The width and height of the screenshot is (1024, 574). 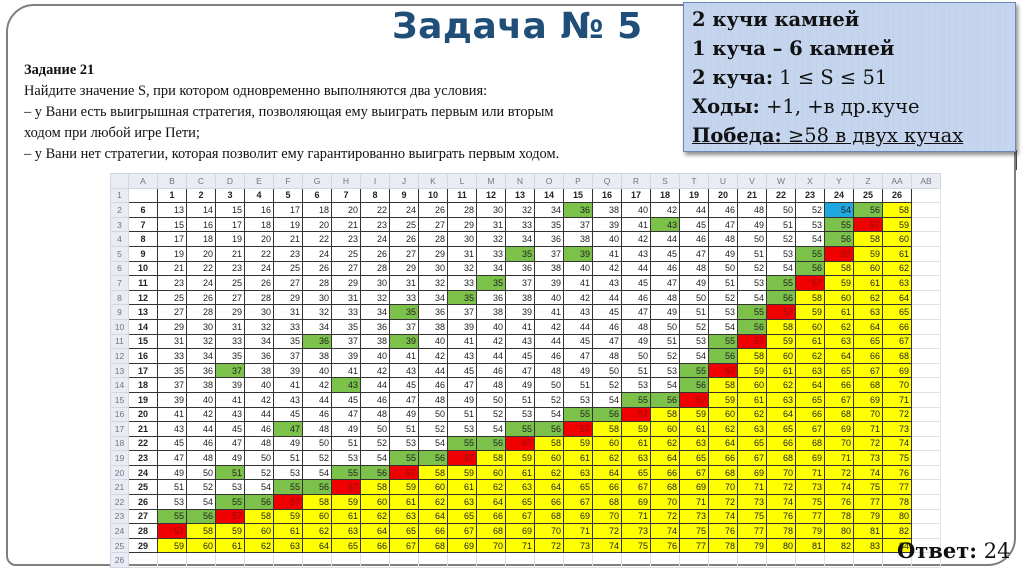 What do you see at coordinates (549, 297) in the screenshot?
I see `cell: 40` at bounding box center [549, 297].